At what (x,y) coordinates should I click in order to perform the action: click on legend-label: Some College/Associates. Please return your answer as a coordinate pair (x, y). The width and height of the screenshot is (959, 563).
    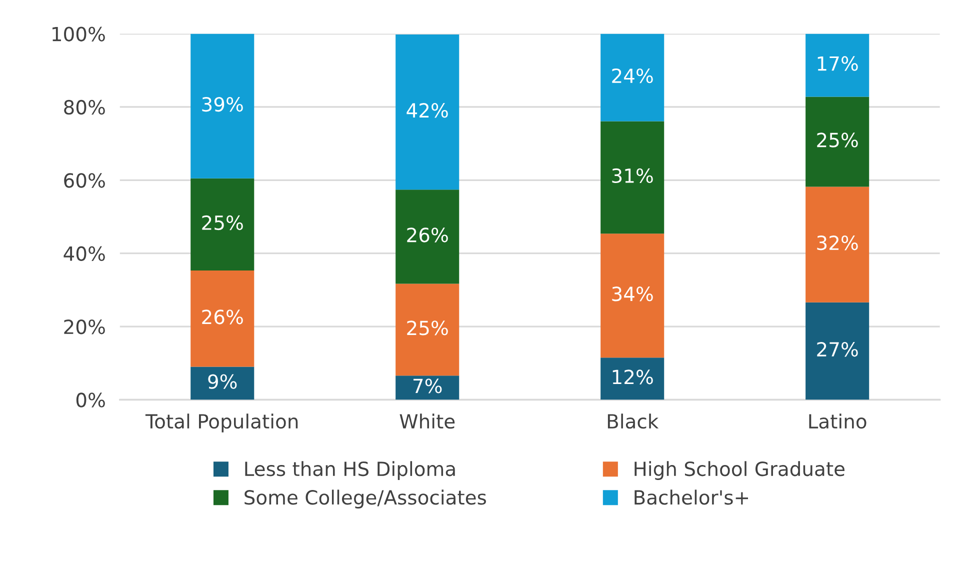
    Looking at the image, I should click on (365, 499).